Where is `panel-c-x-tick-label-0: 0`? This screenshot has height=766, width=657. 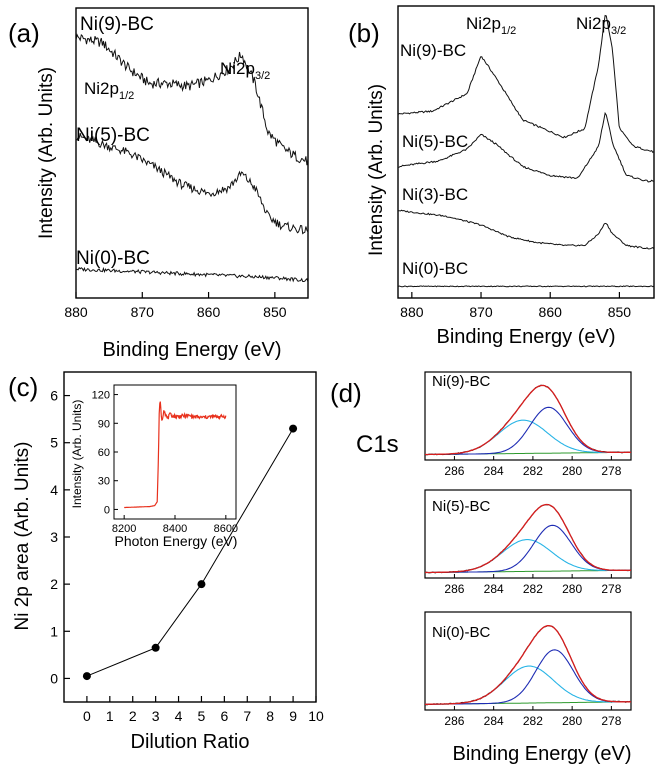 panel-c-x-tick-label-0: 0 is located at coordinates (87, 716).